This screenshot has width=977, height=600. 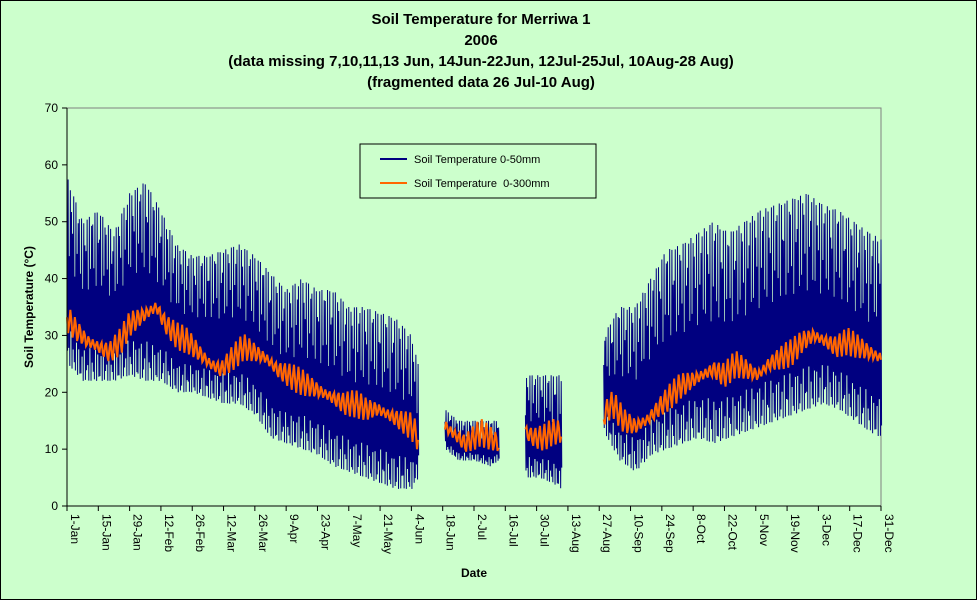 I want to click on series-0-50mm-segment, so click(x=743, y=332).